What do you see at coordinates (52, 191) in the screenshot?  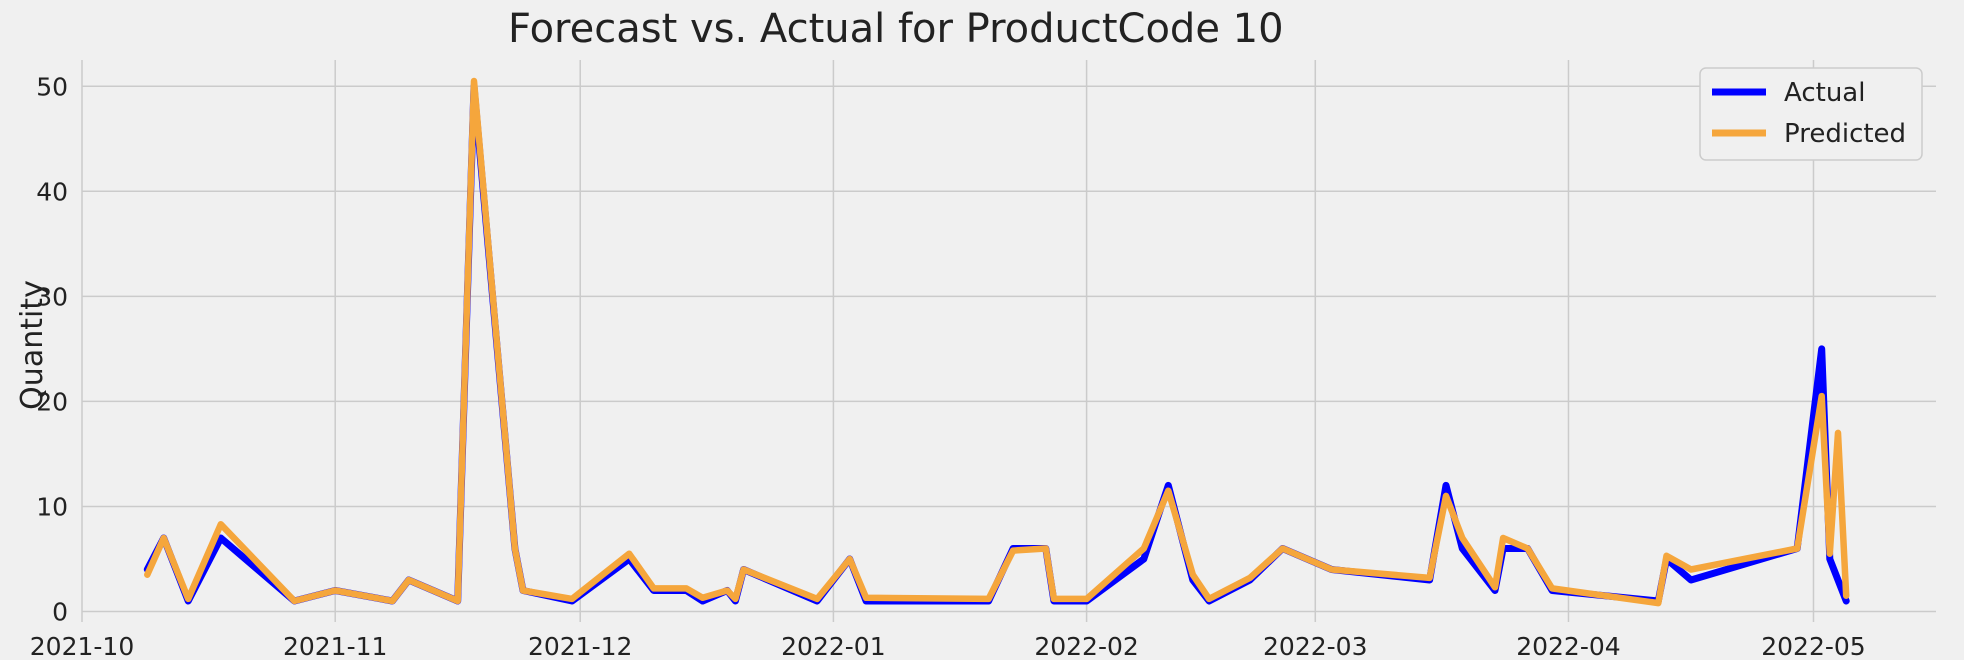 I see `y-tick-label: 40` at bounding box center [52, 191].